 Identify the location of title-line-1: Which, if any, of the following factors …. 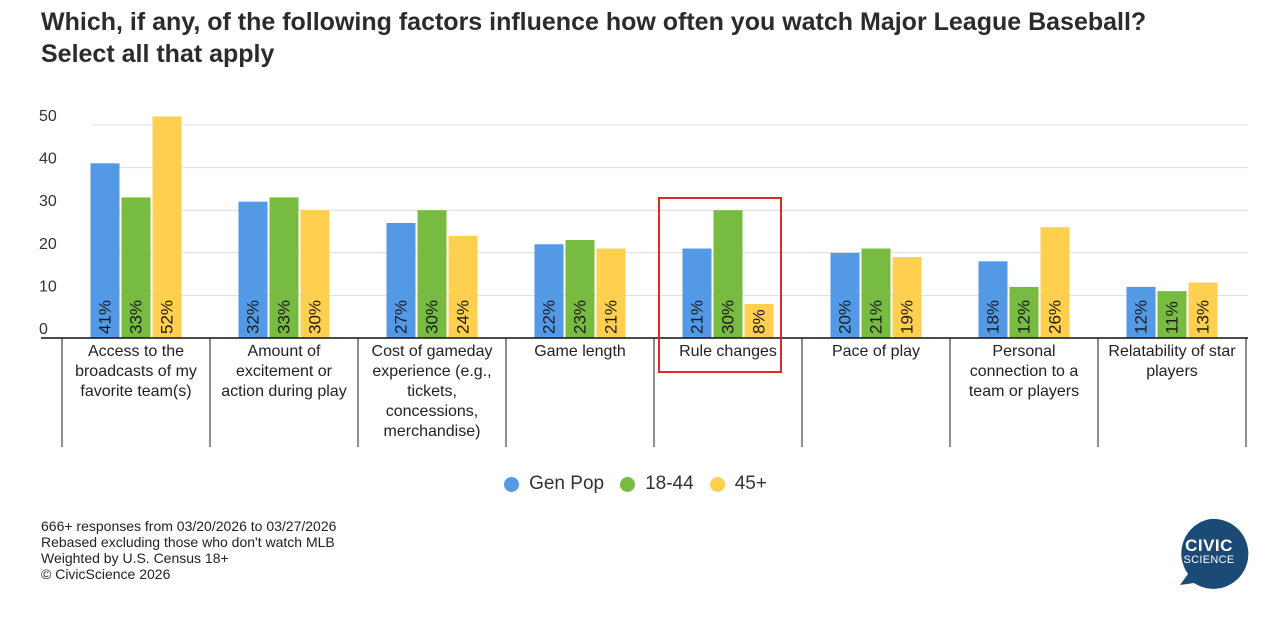
(594, 22).